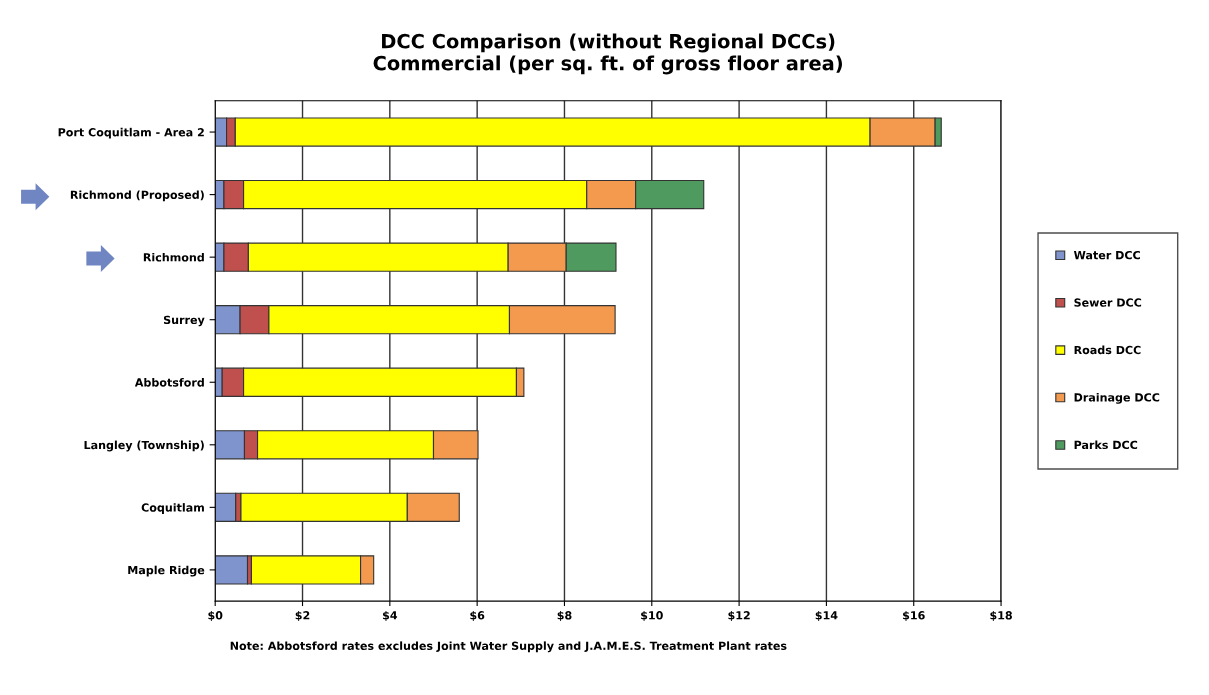  What do you see at coordinates (169, 382) in the screenshot?
I see `y-tick-label: Abbotsford` at bounding box center [169, 382].